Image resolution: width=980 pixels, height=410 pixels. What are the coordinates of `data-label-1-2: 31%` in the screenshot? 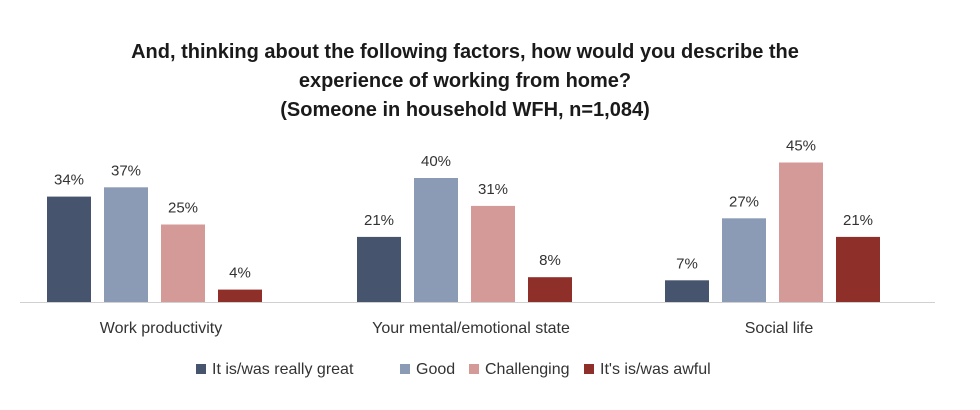 It's located at (493, 189).